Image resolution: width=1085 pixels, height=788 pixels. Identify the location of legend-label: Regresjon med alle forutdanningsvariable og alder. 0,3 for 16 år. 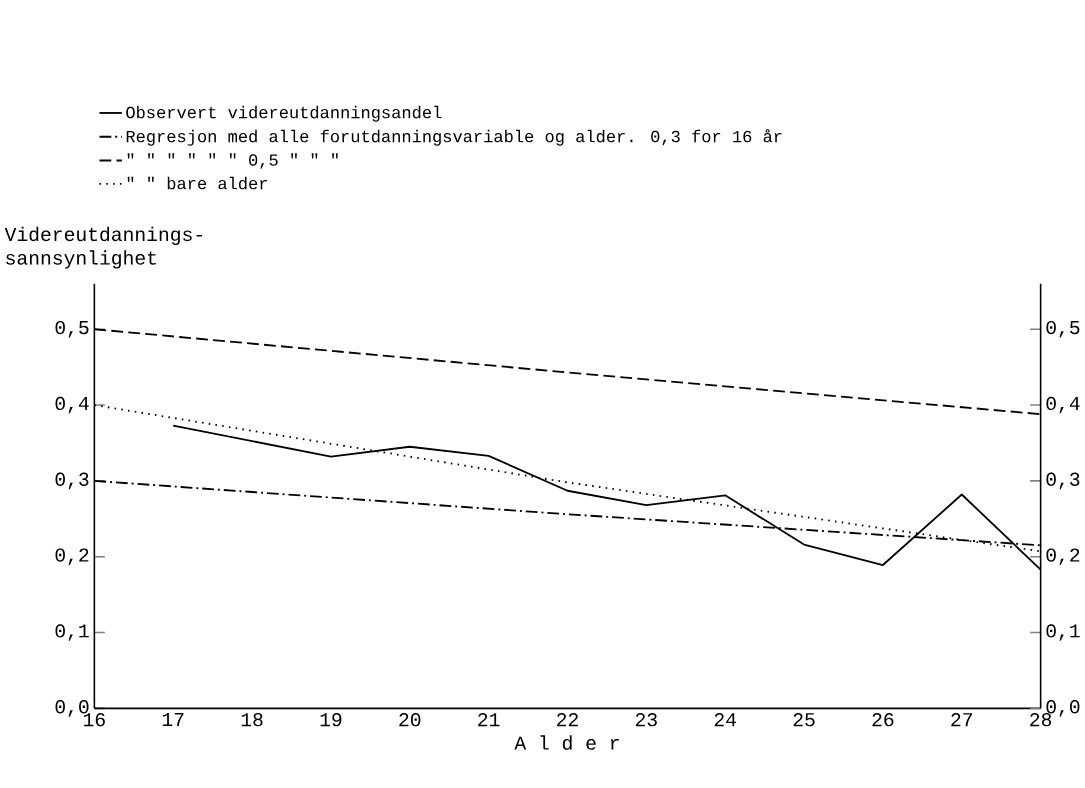
(454, 137).